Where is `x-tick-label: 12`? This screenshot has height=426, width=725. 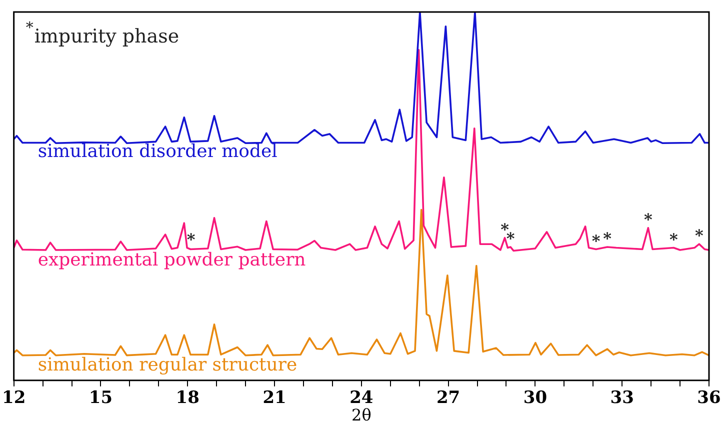
x-tick-label: 12 is located at coordinates (14, 398).